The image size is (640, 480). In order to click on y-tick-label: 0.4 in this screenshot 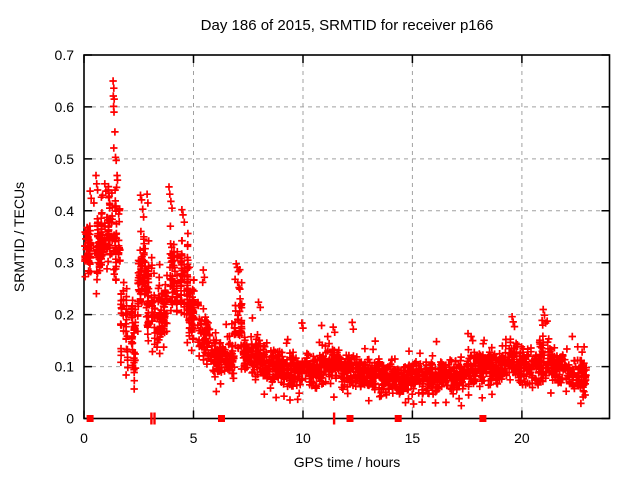, I will do `click(65, 211)`.